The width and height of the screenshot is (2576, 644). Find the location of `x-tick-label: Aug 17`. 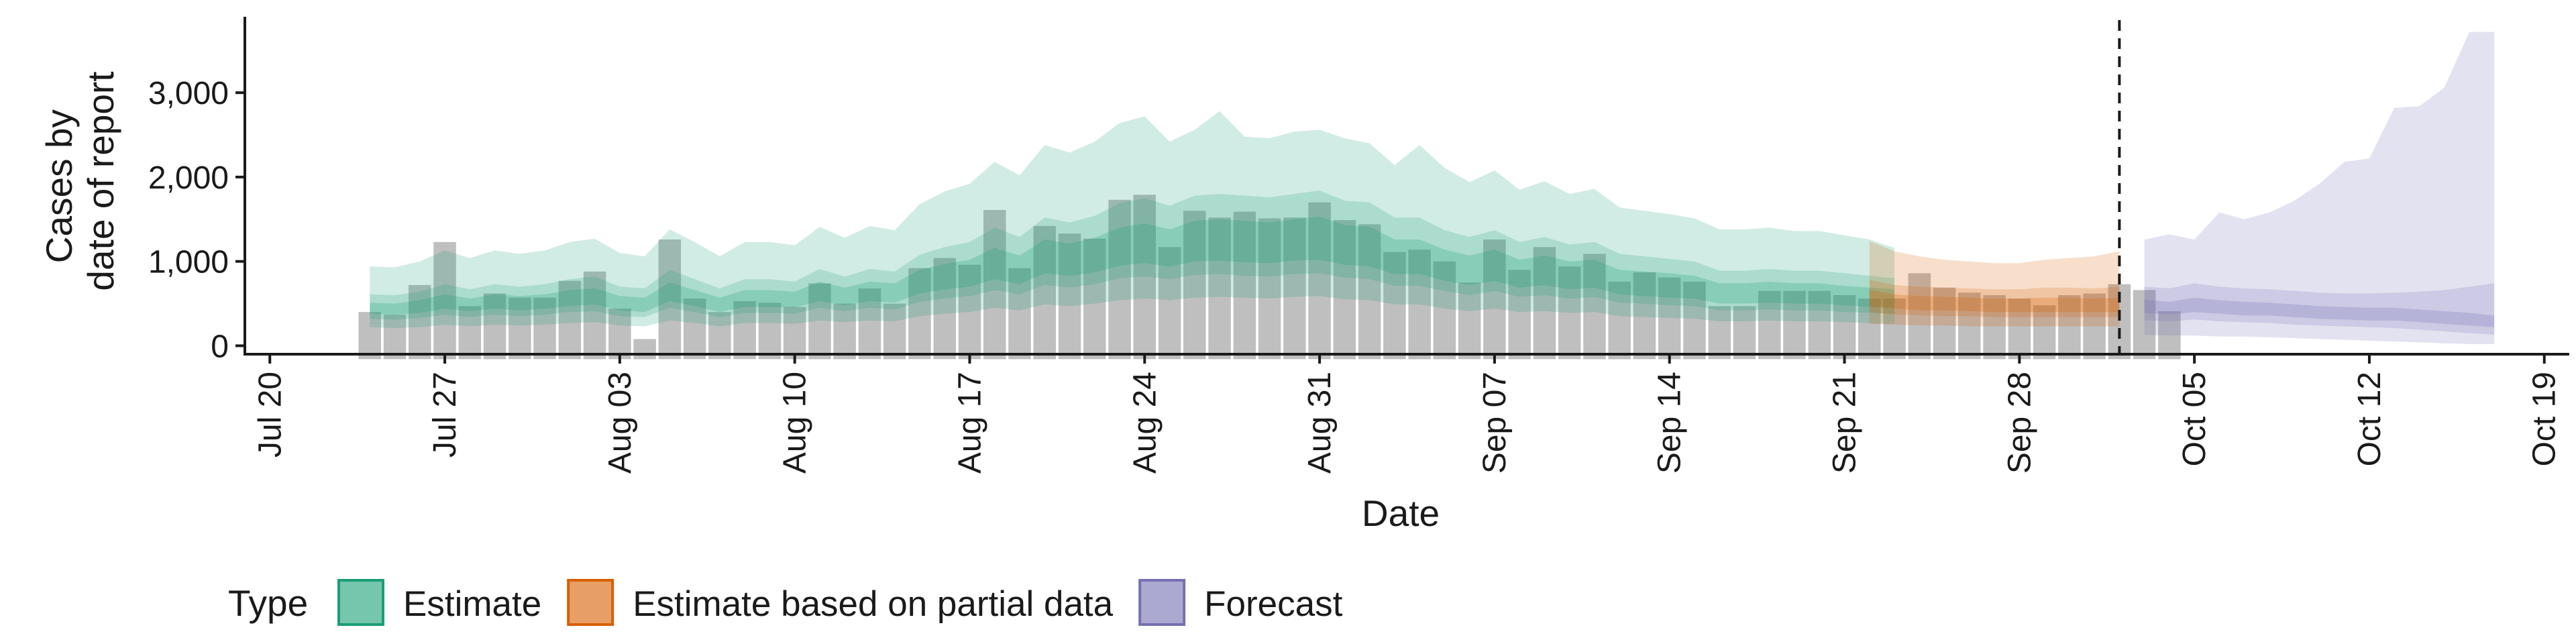

x-tick-label: Aug 17 is located at coordinates (969, 423).